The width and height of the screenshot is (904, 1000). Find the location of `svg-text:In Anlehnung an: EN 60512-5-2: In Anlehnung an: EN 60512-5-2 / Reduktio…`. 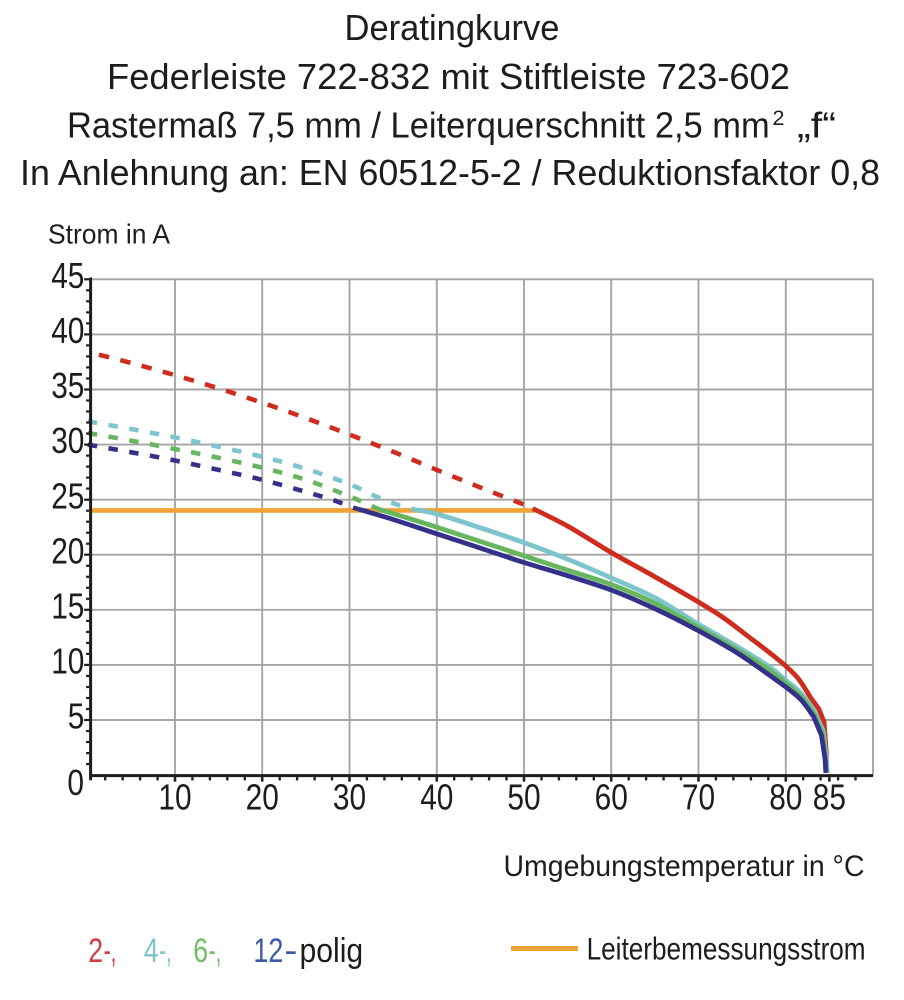

svg-text:In Anlehnung an: EN 60512-5-2: In Anlehnung an: EN 60512-5-2 / Reduktio… is located at coordinates (450, 172).